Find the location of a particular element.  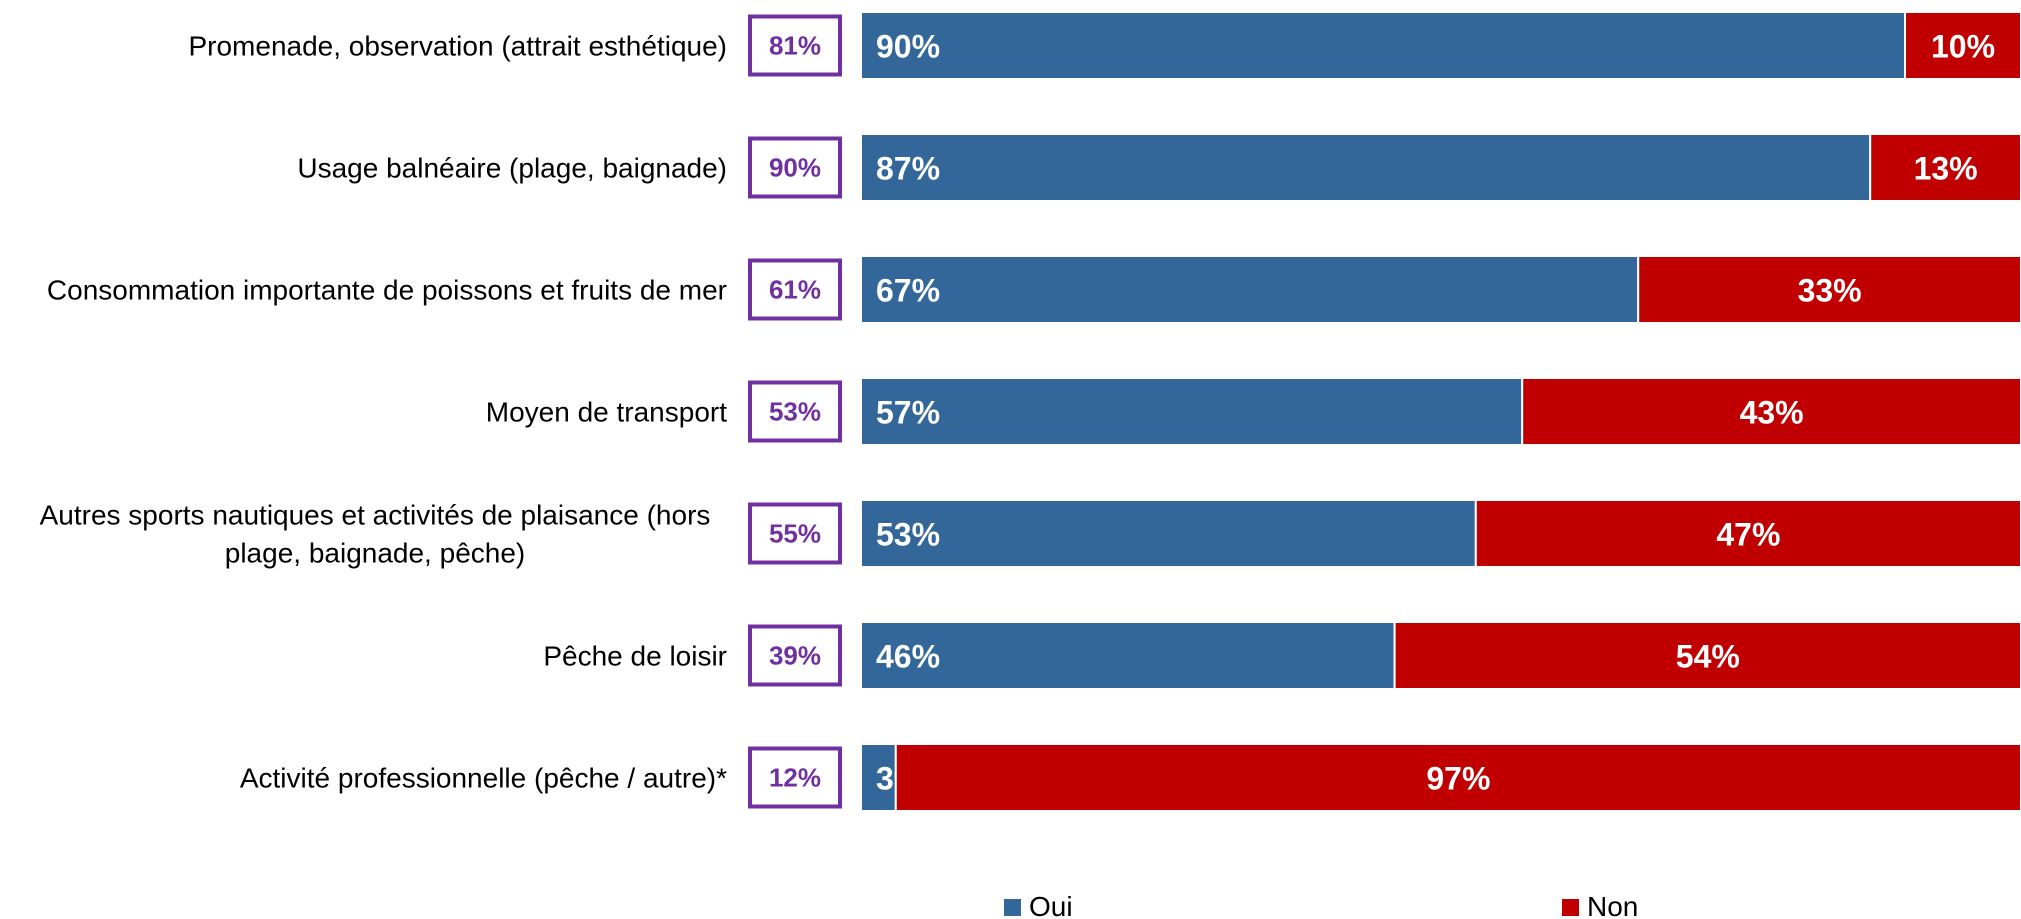

data-label: 57% is located at coordinates (908, 413).